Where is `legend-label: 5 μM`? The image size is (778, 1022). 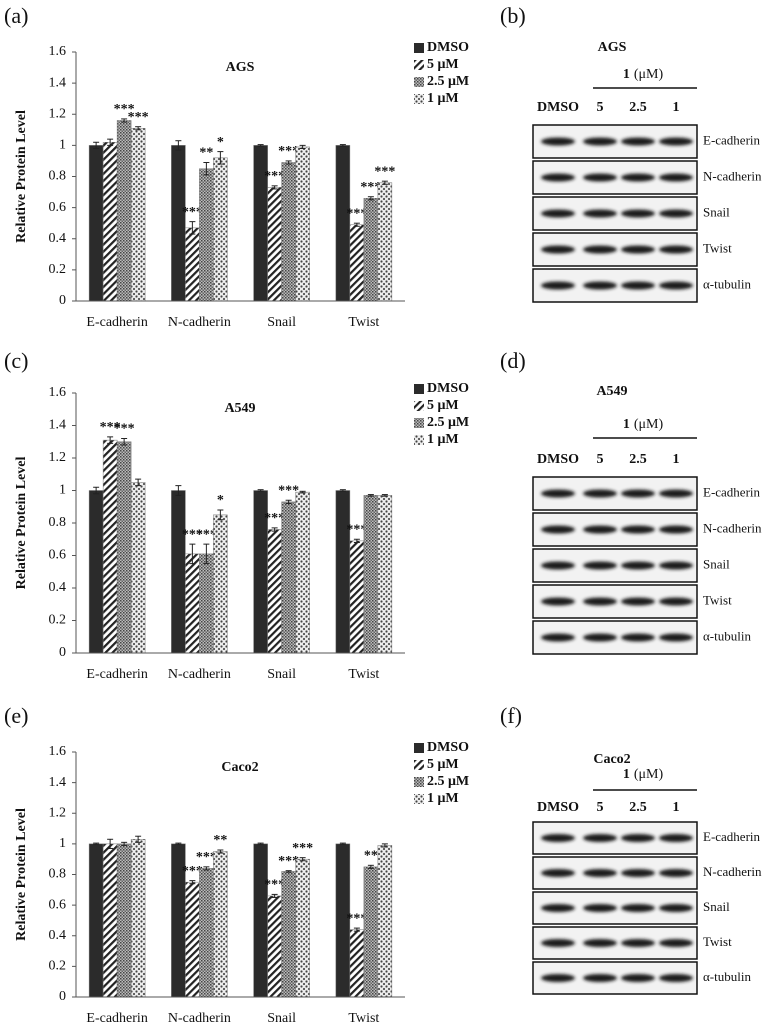 legend-label: 5 μM is located at coordinates (443, 64).